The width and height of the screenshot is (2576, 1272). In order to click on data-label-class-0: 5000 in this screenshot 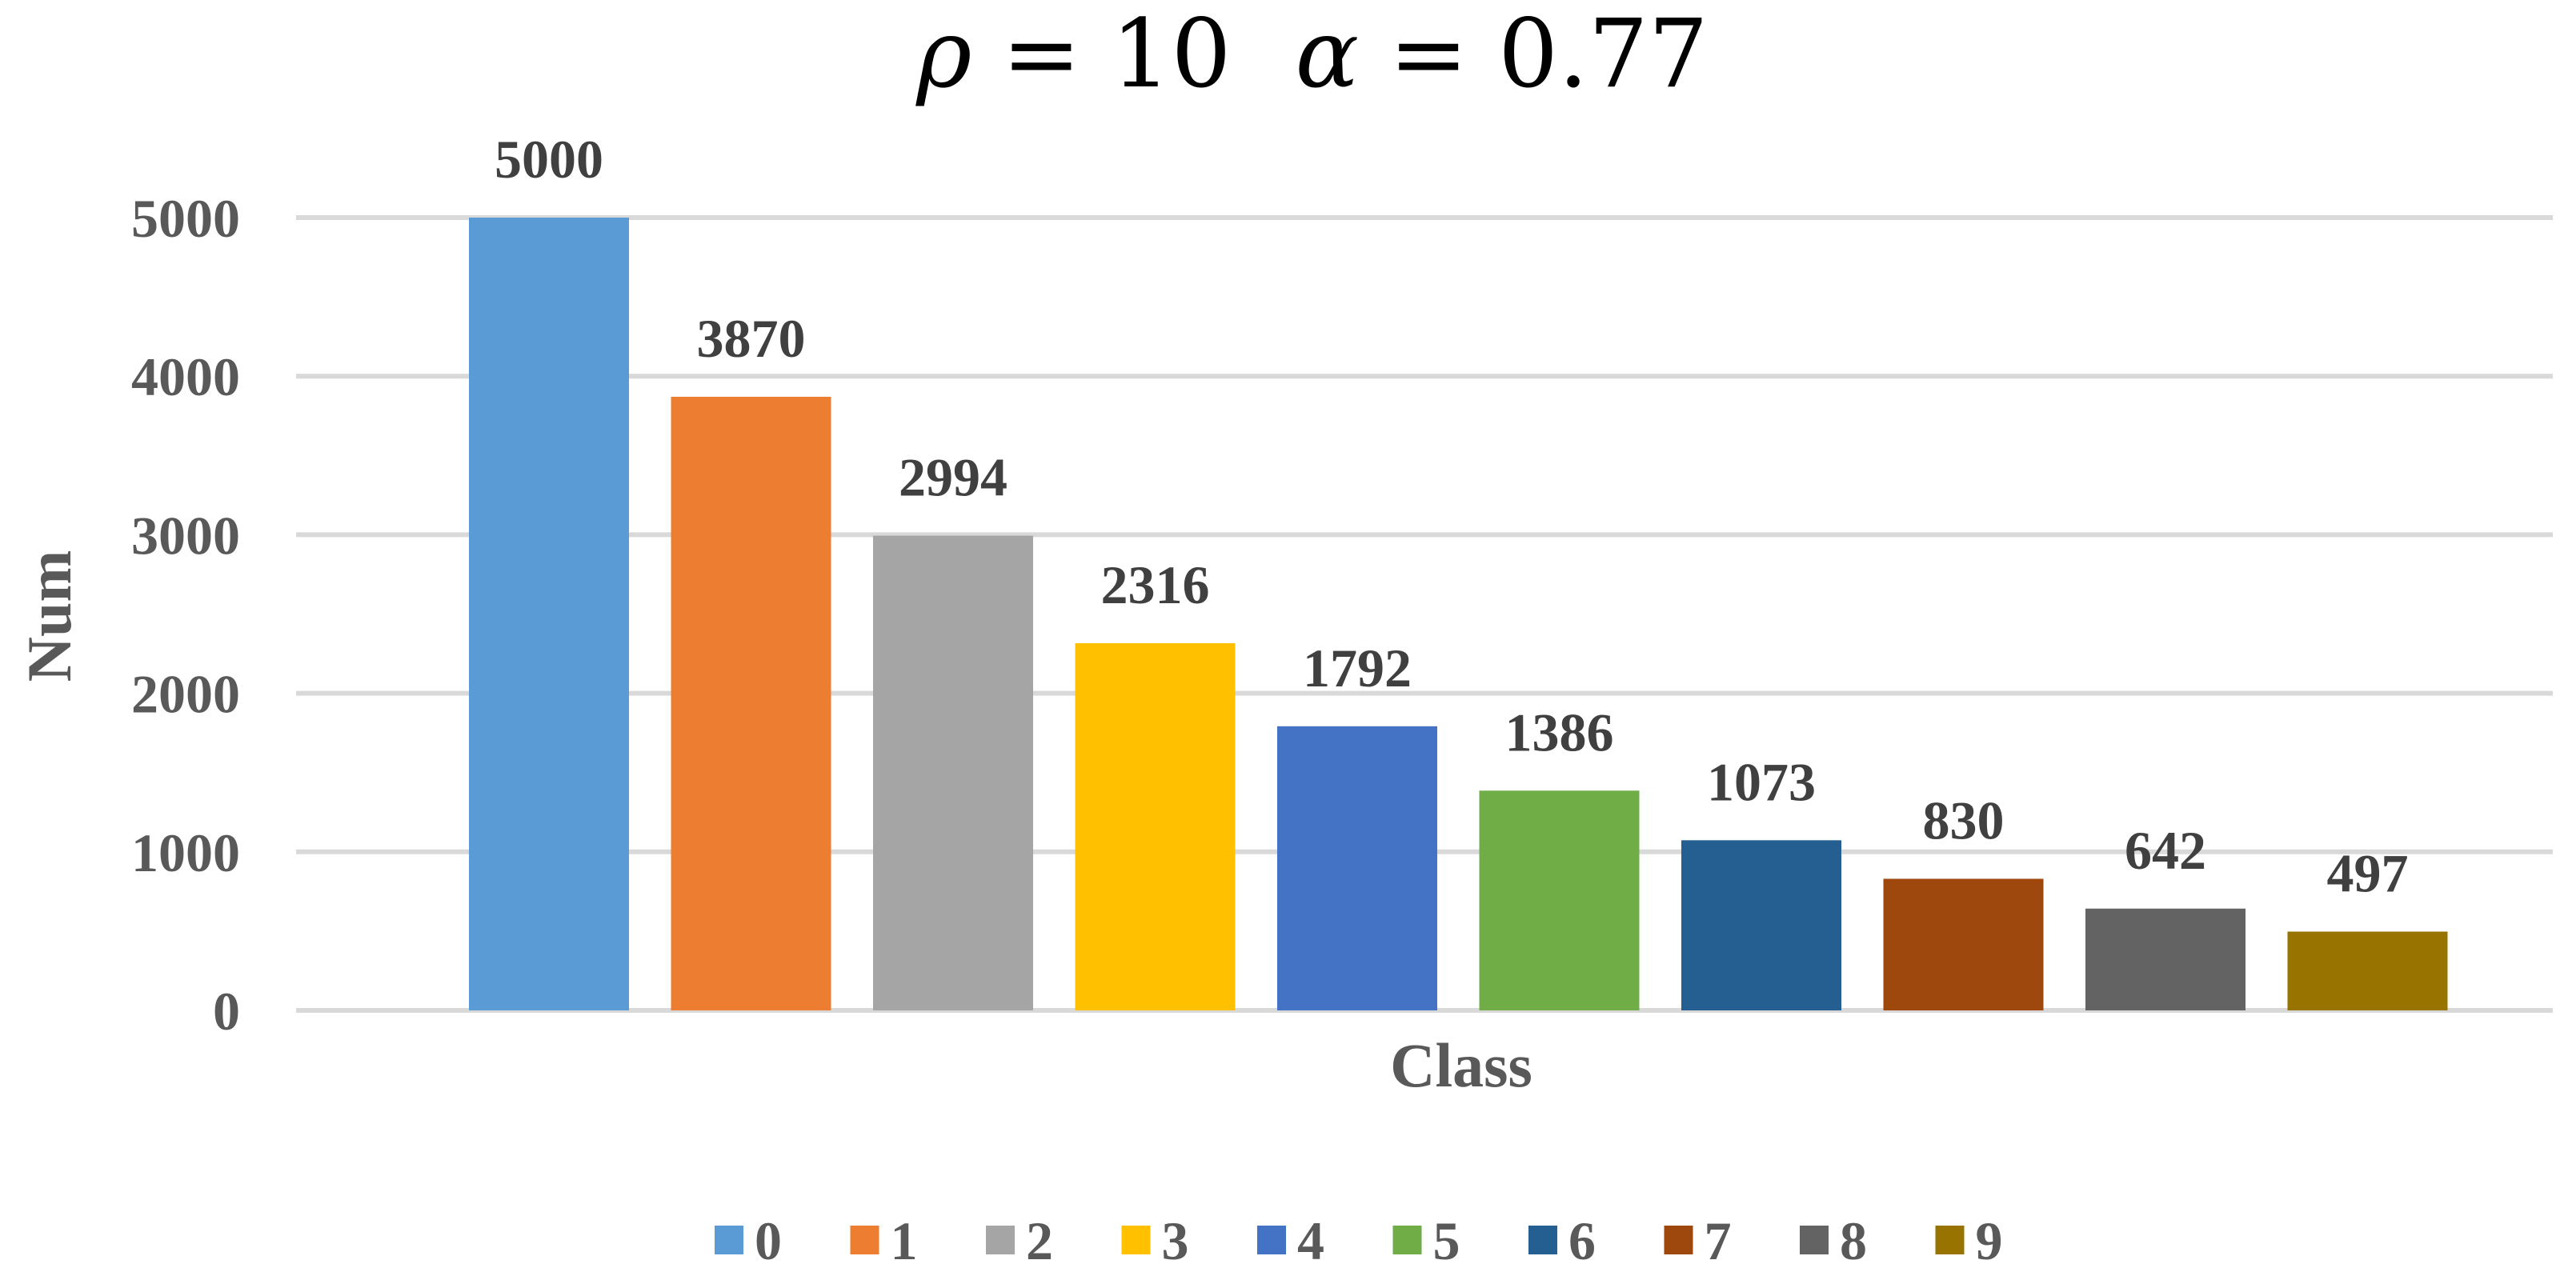, I will do `click(549, 159)`.